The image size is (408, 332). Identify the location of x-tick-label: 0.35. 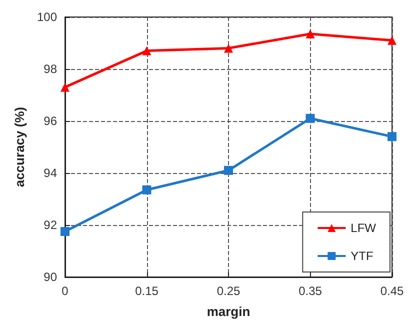
(310, 291).